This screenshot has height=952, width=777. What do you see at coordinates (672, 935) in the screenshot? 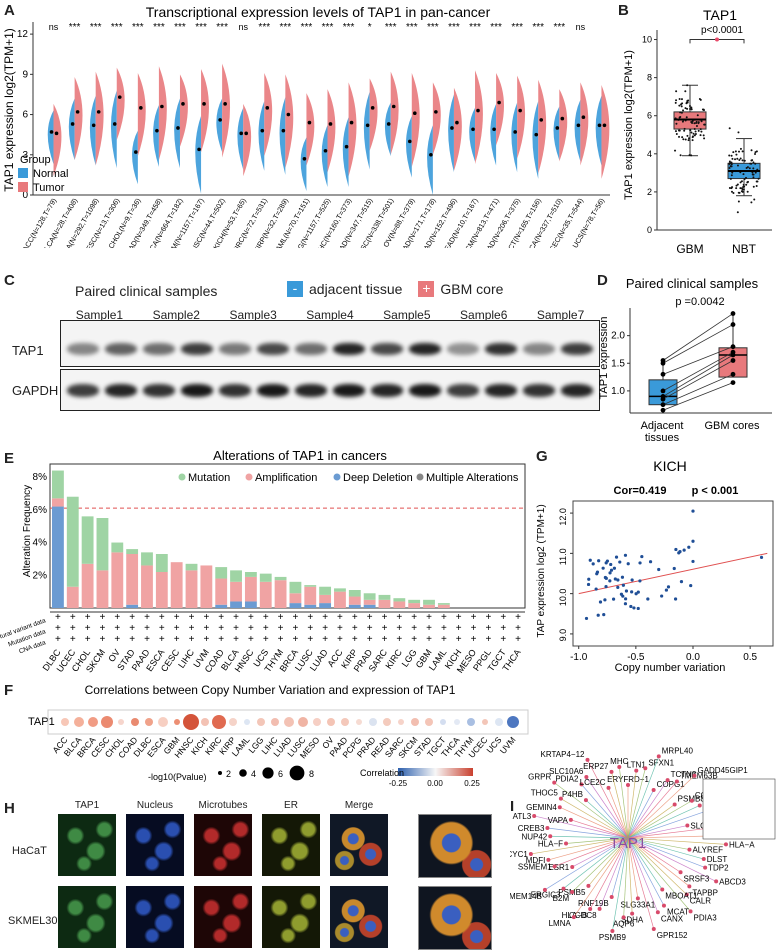
I see `i-gene-label: GPR152` at bounding box center [672, 935].